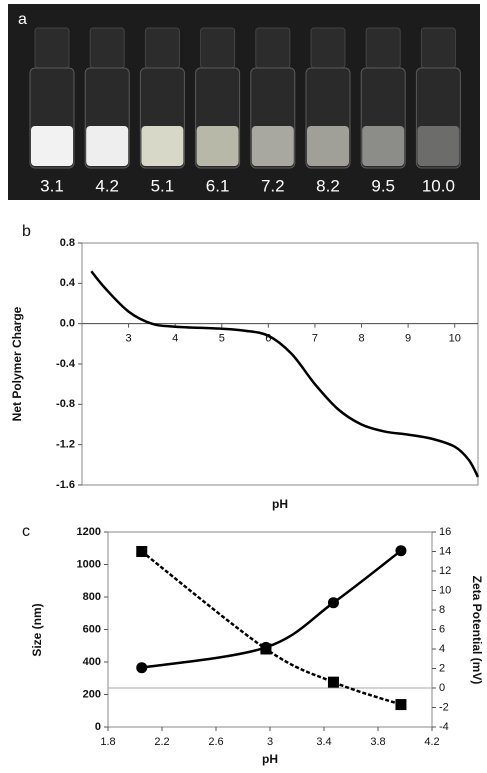  I want to click on y-tick-label: -1.2, so click(65, 445).